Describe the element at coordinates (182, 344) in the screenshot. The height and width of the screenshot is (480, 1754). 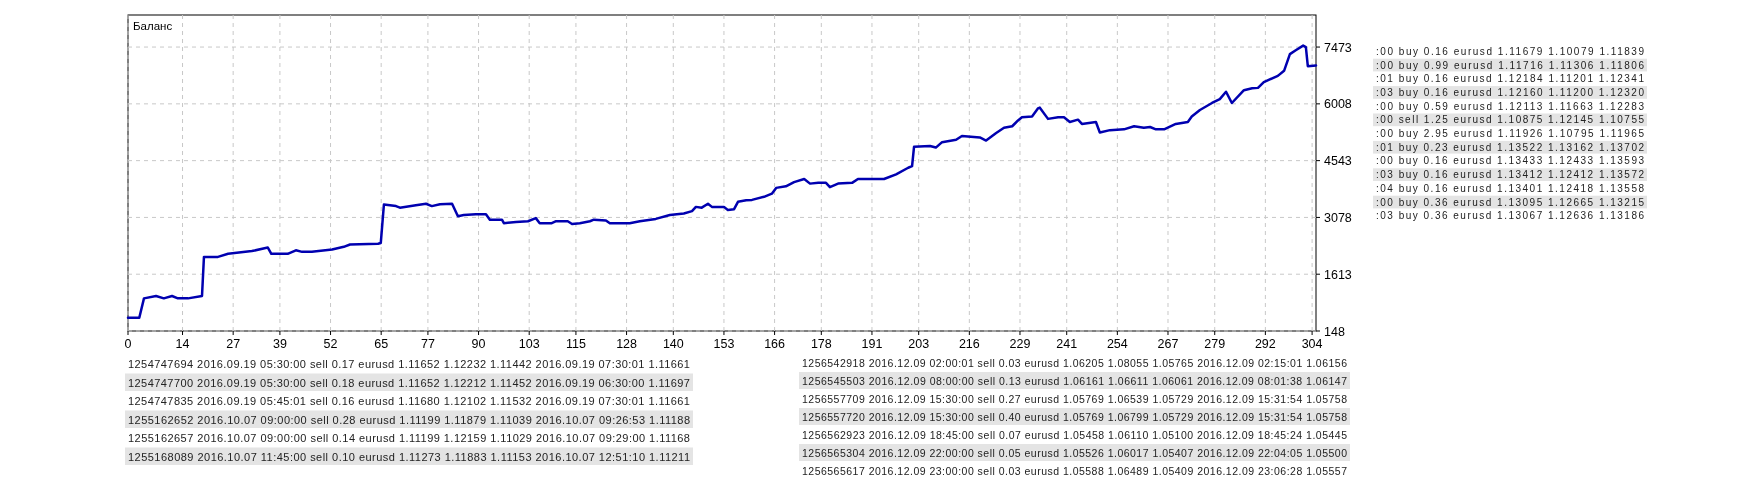
I see `x-tick-label: 14` at that location.